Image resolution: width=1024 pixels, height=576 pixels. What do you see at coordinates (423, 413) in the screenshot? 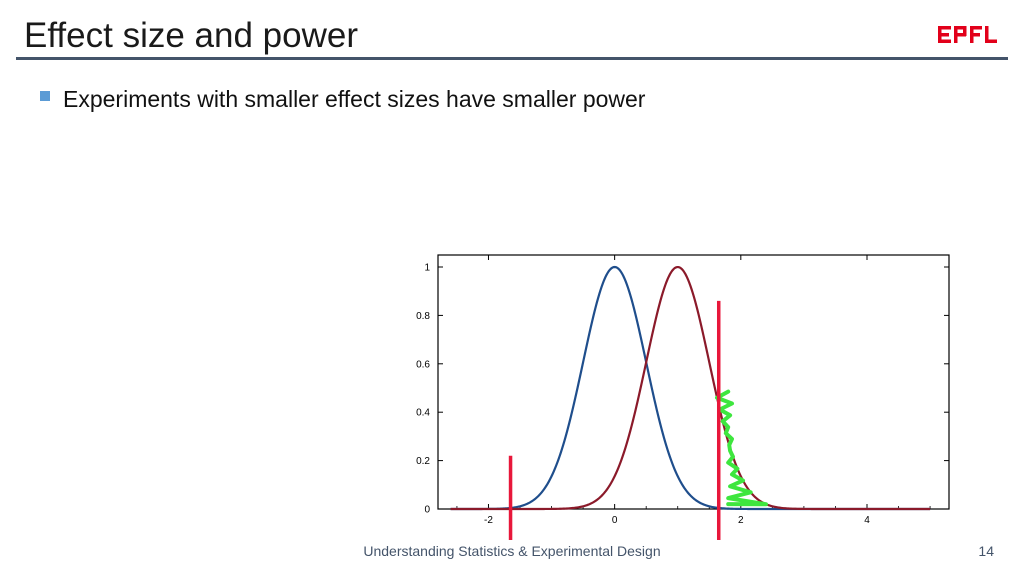
I see `y-tick-label: 0.4` at bounding box center [423, 413].